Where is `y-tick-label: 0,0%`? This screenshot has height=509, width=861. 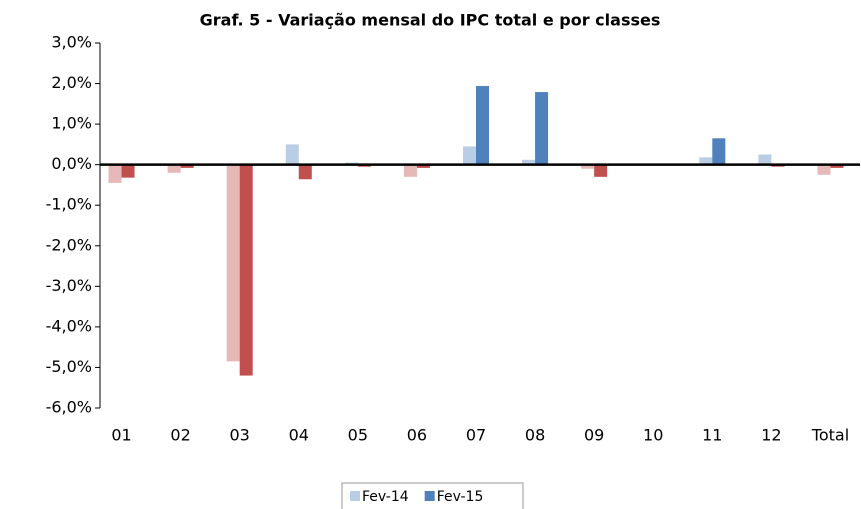
y-tick-label: 0,0% is located at coordinates (71, 163).